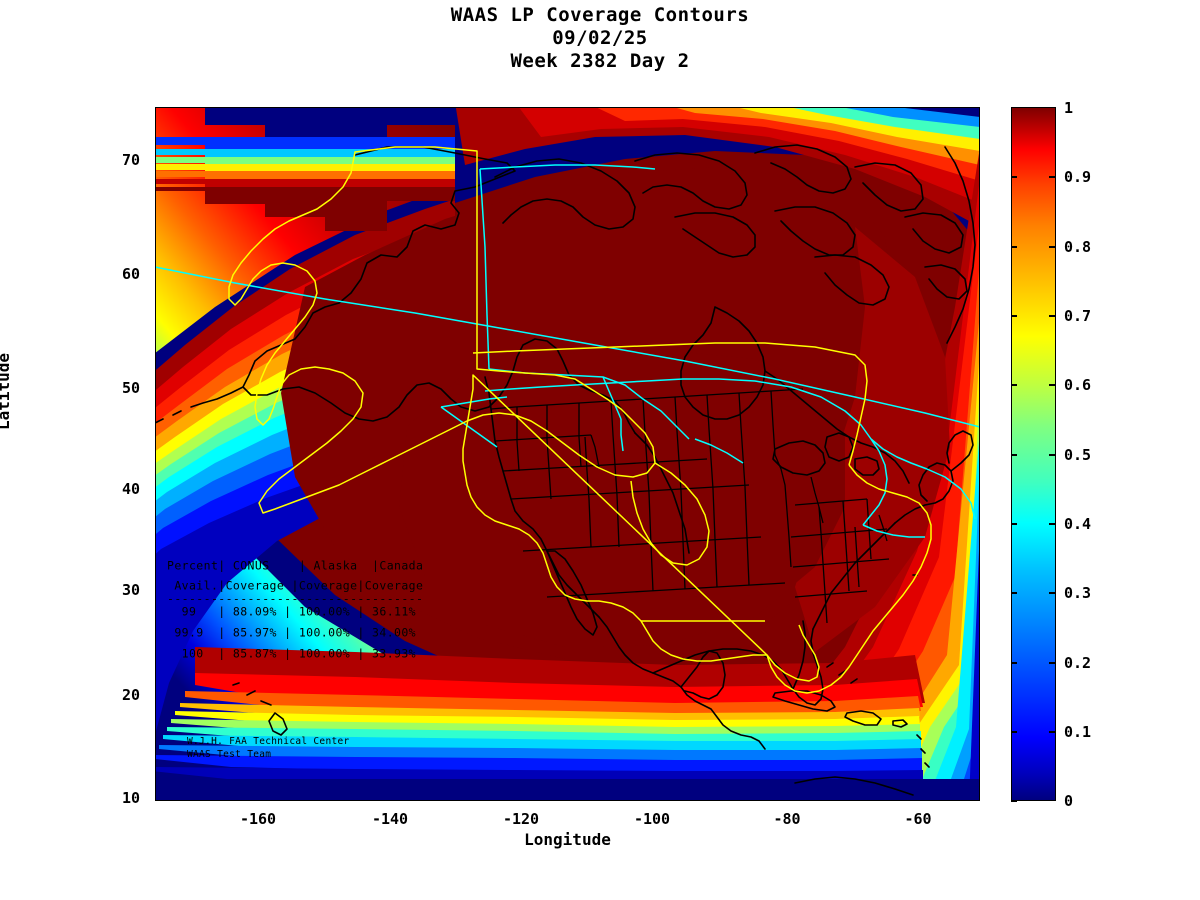 The width and height of the screenshot is (1200, 900). Describe the element at coordinates (600, 15) in the screenshot. I see `title-line-1: WAAS LP Coverage Contours` at that location.